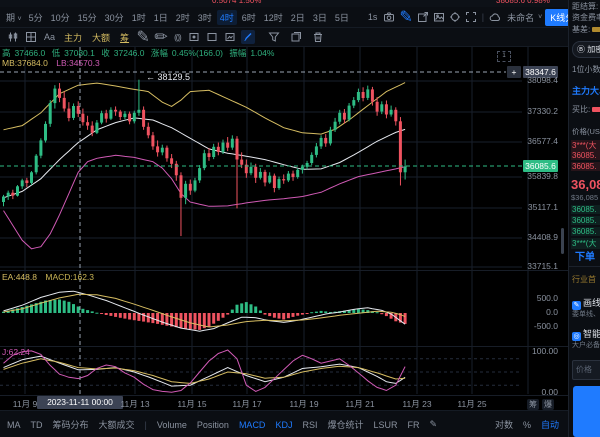 The width and height of the screenshot is (600, 437). I want to click on filter-icon, so click(274, 37).